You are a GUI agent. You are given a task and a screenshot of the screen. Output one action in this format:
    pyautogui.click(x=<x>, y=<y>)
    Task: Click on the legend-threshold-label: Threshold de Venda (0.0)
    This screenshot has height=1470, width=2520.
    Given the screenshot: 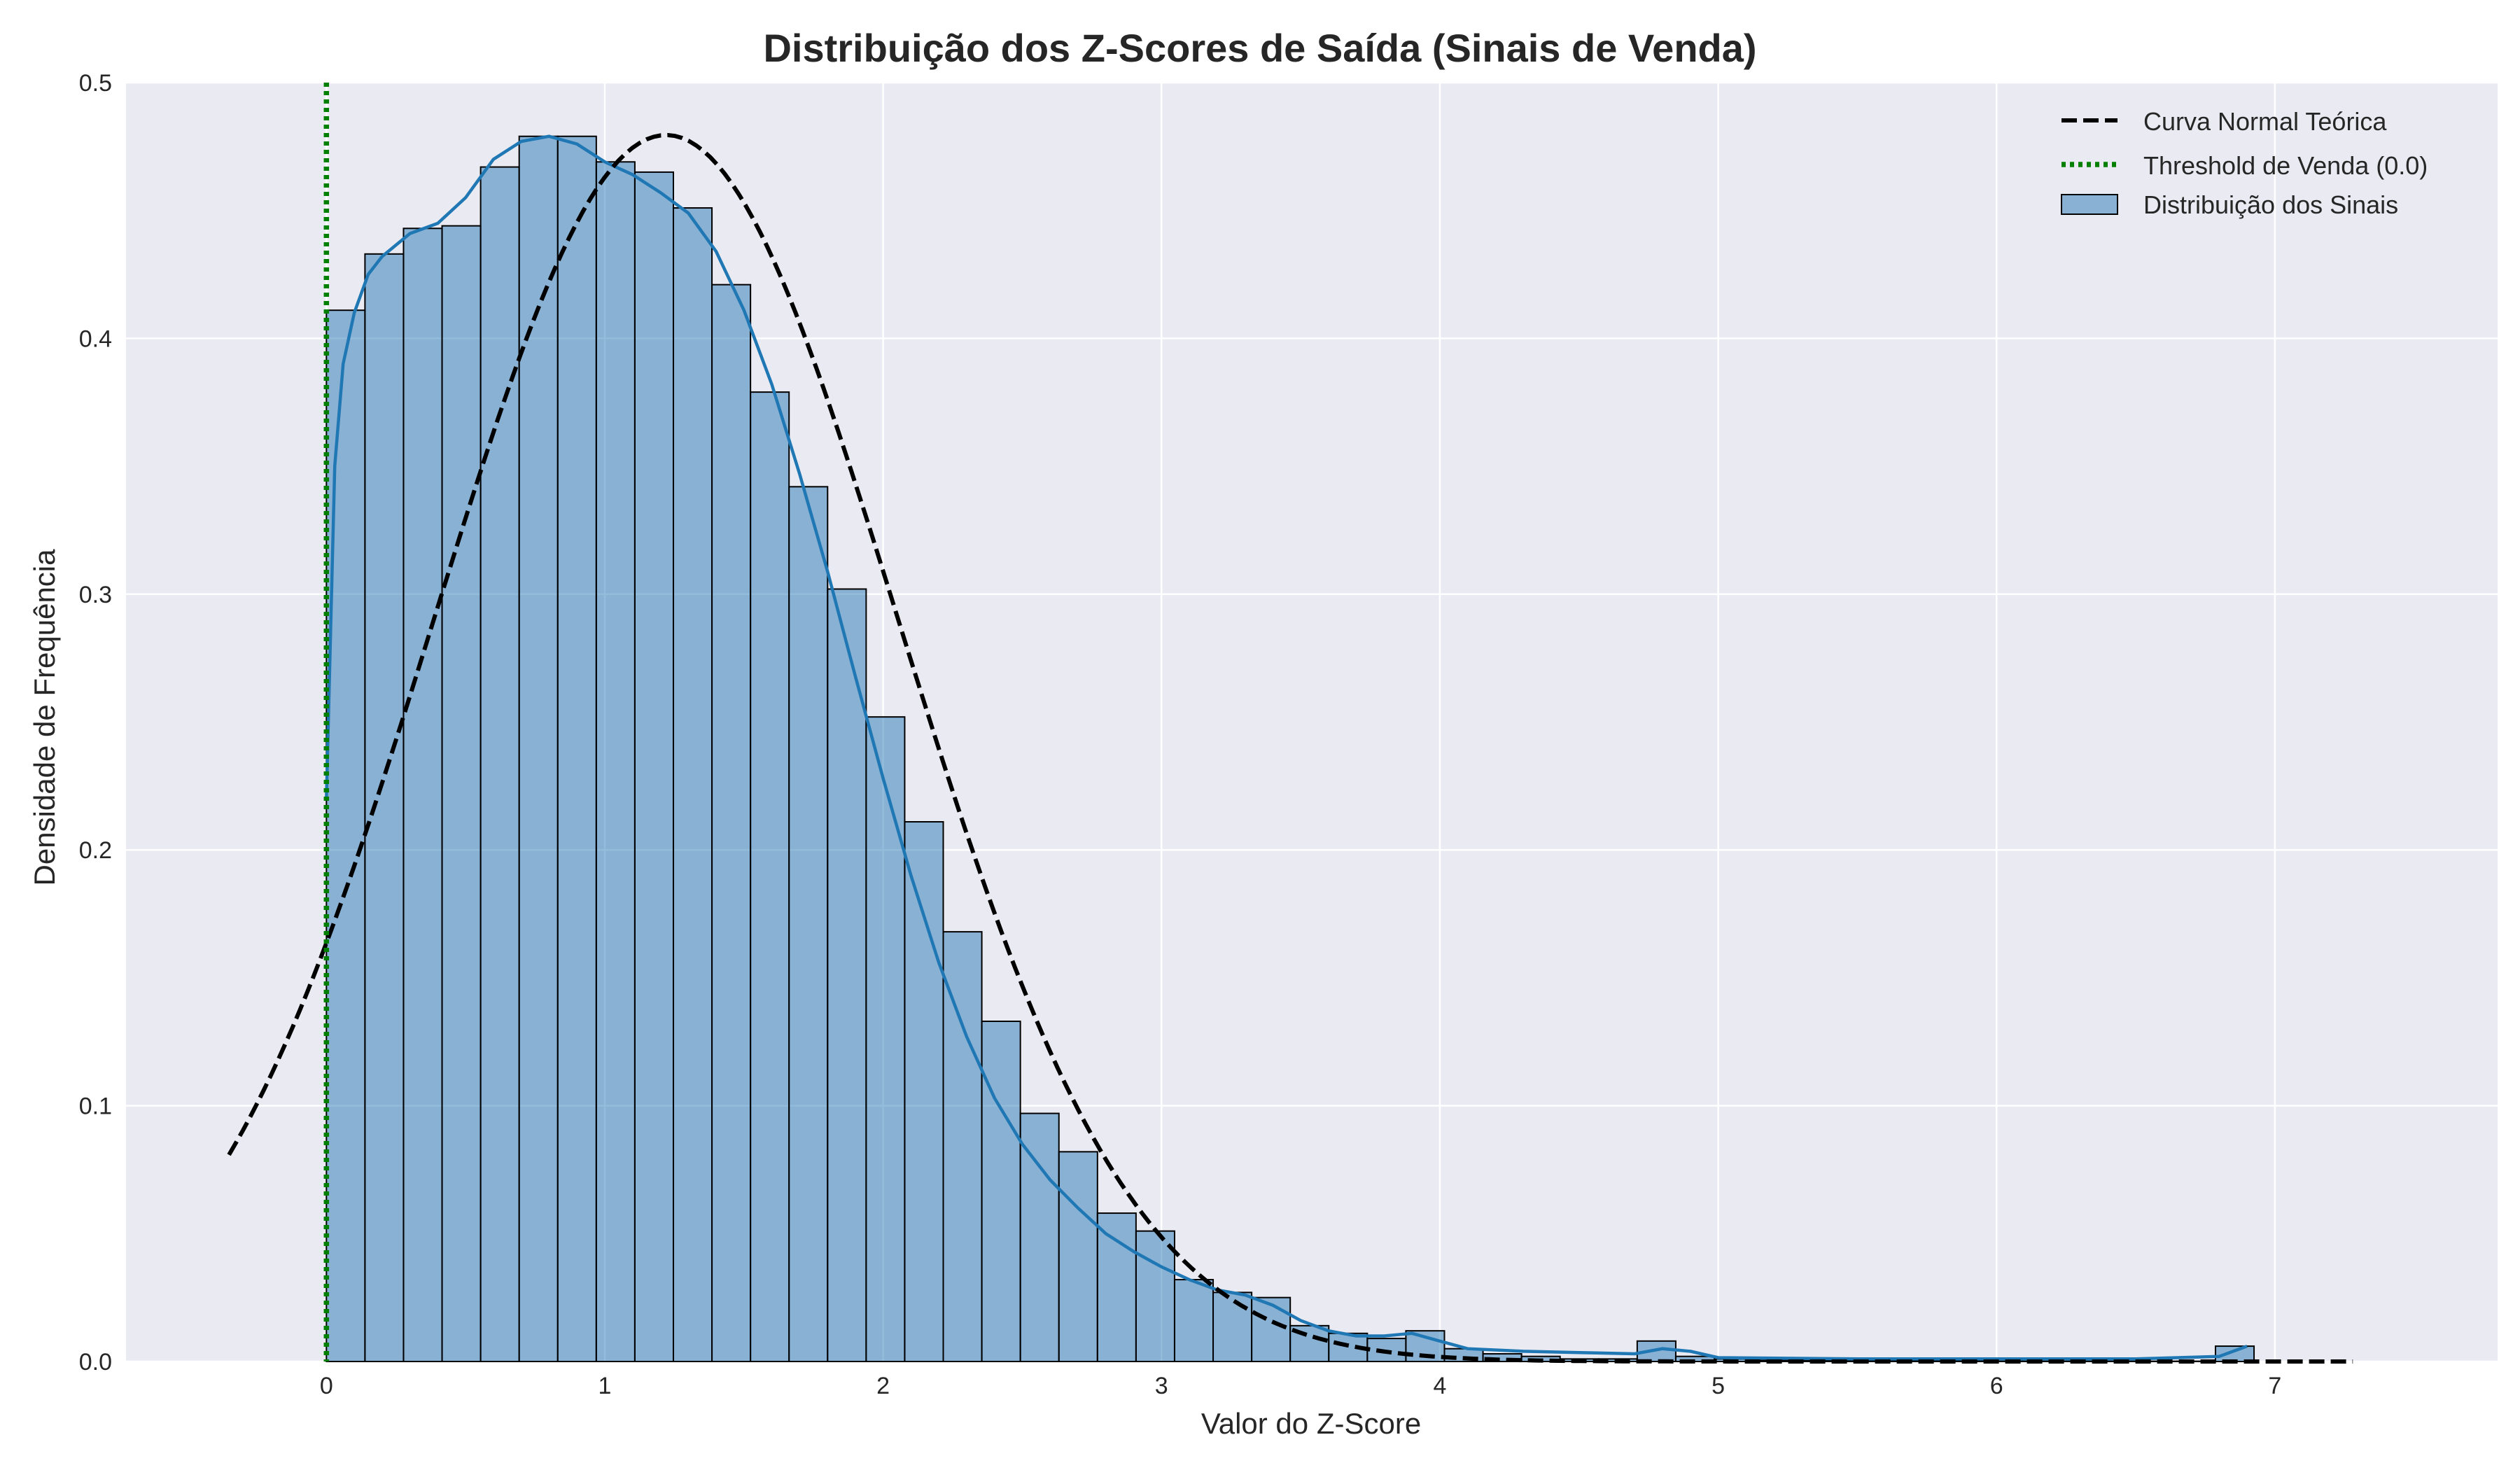 What is the action you would take?
    pyautogui.click(x=2285, y=165)
    